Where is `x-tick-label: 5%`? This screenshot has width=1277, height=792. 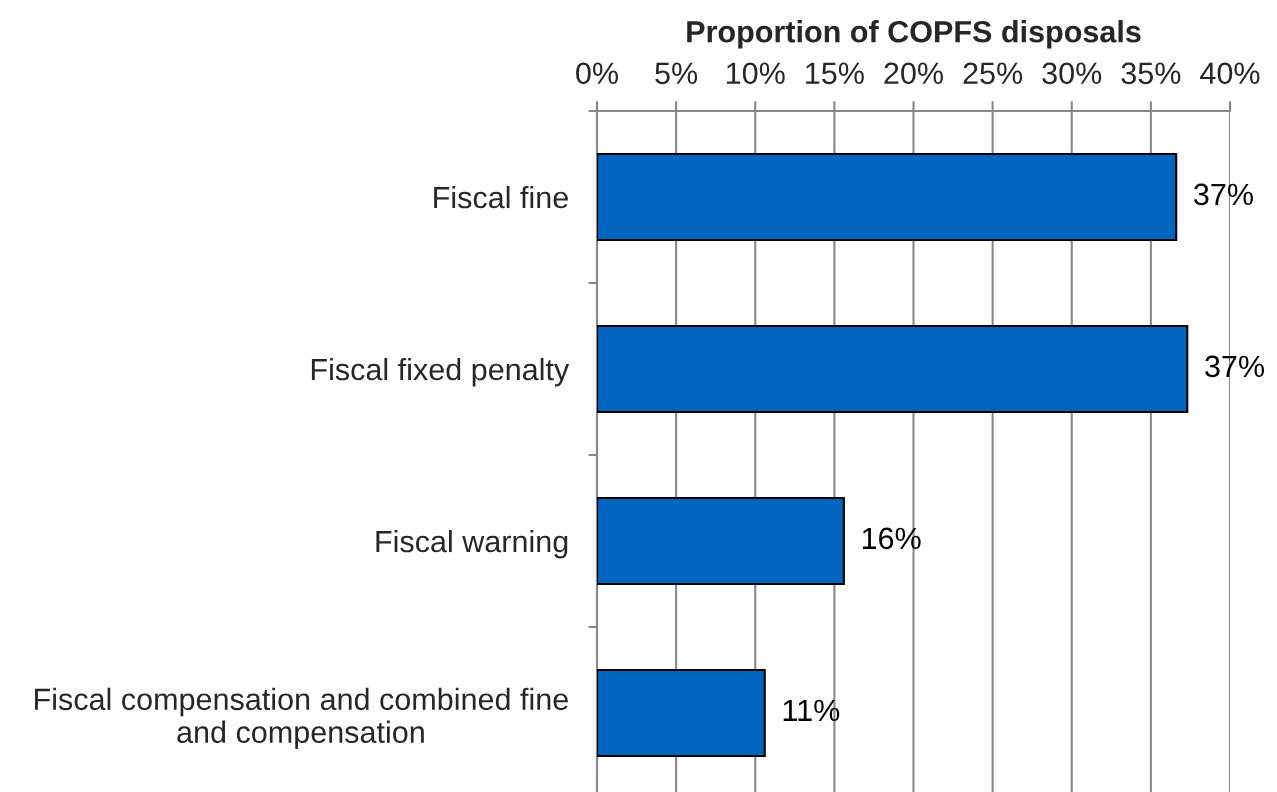 x-tick-label: 5% is located at coordinates (676, 73).